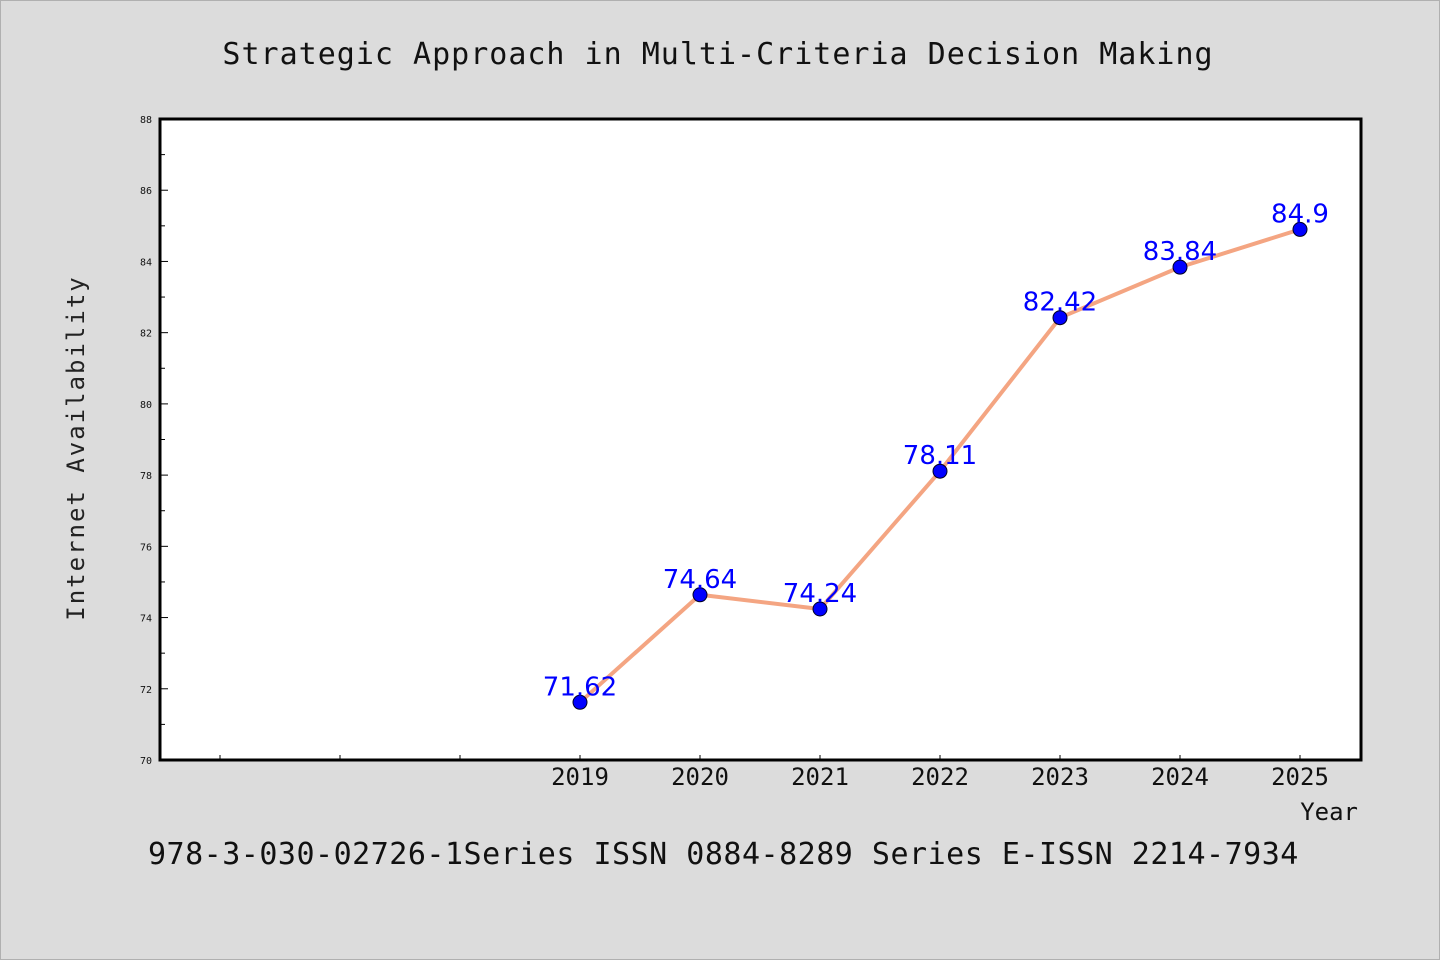 The image size is (1440, 960). Describe the element at coordinates (940, 777) in the screenshot. I see `x-tick-label: 2022` at that location.